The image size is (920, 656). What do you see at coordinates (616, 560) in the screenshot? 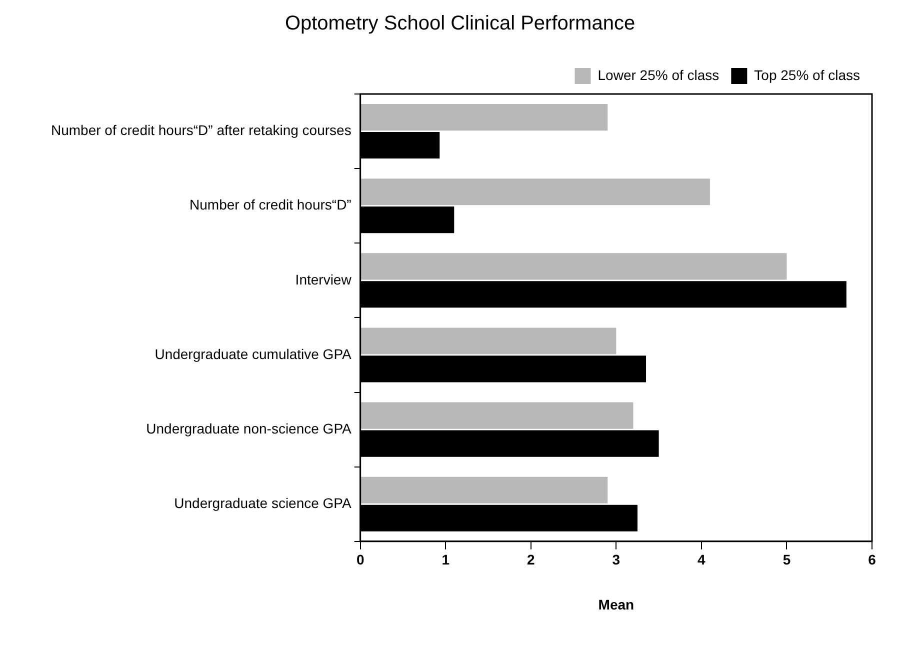
I see `x-tick-label: 3` at bounding box center [616, 560].